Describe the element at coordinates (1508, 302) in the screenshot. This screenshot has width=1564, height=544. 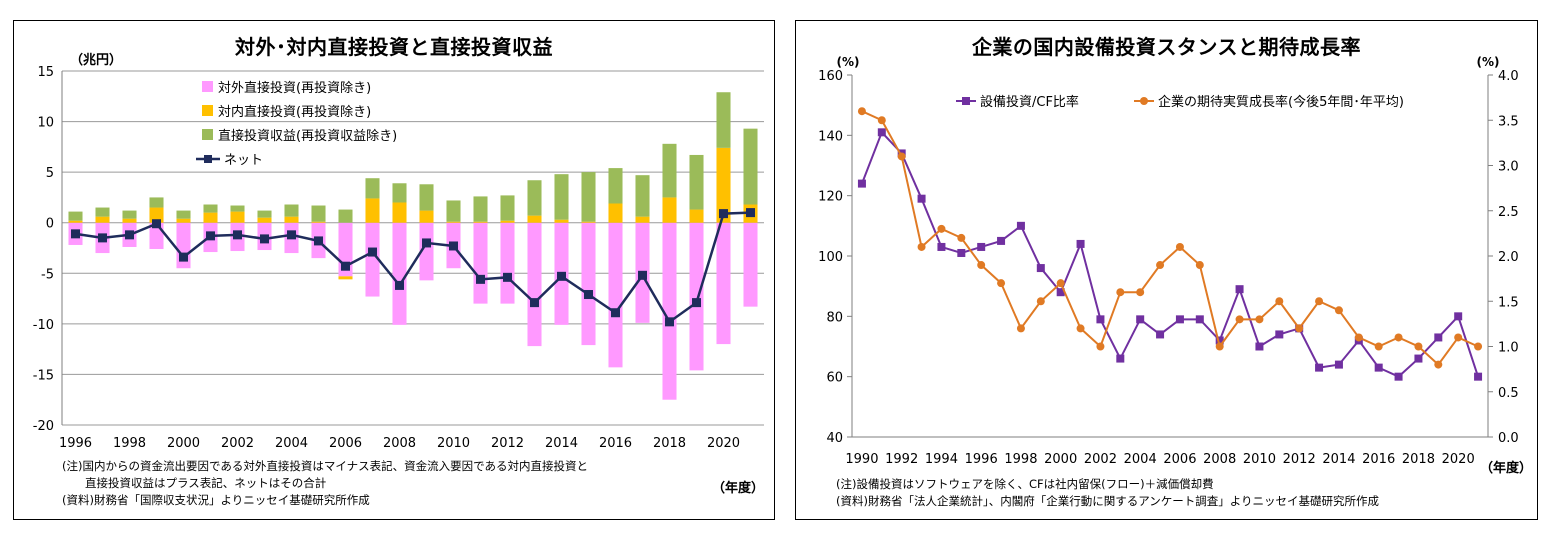
I see `y2-tick-label: 1.5` at that location.